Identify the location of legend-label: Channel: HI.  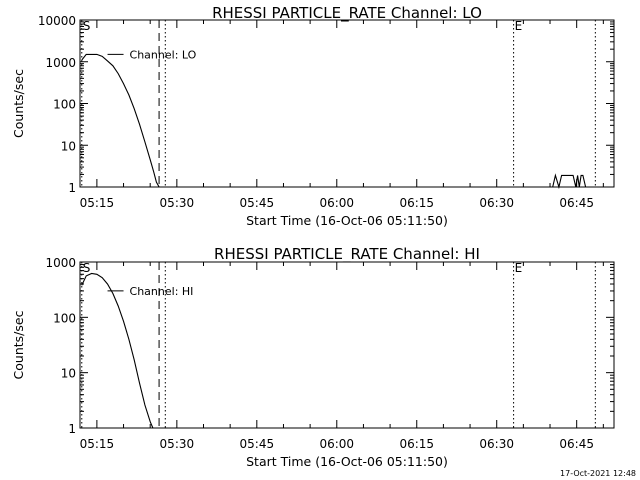
(162, 291).